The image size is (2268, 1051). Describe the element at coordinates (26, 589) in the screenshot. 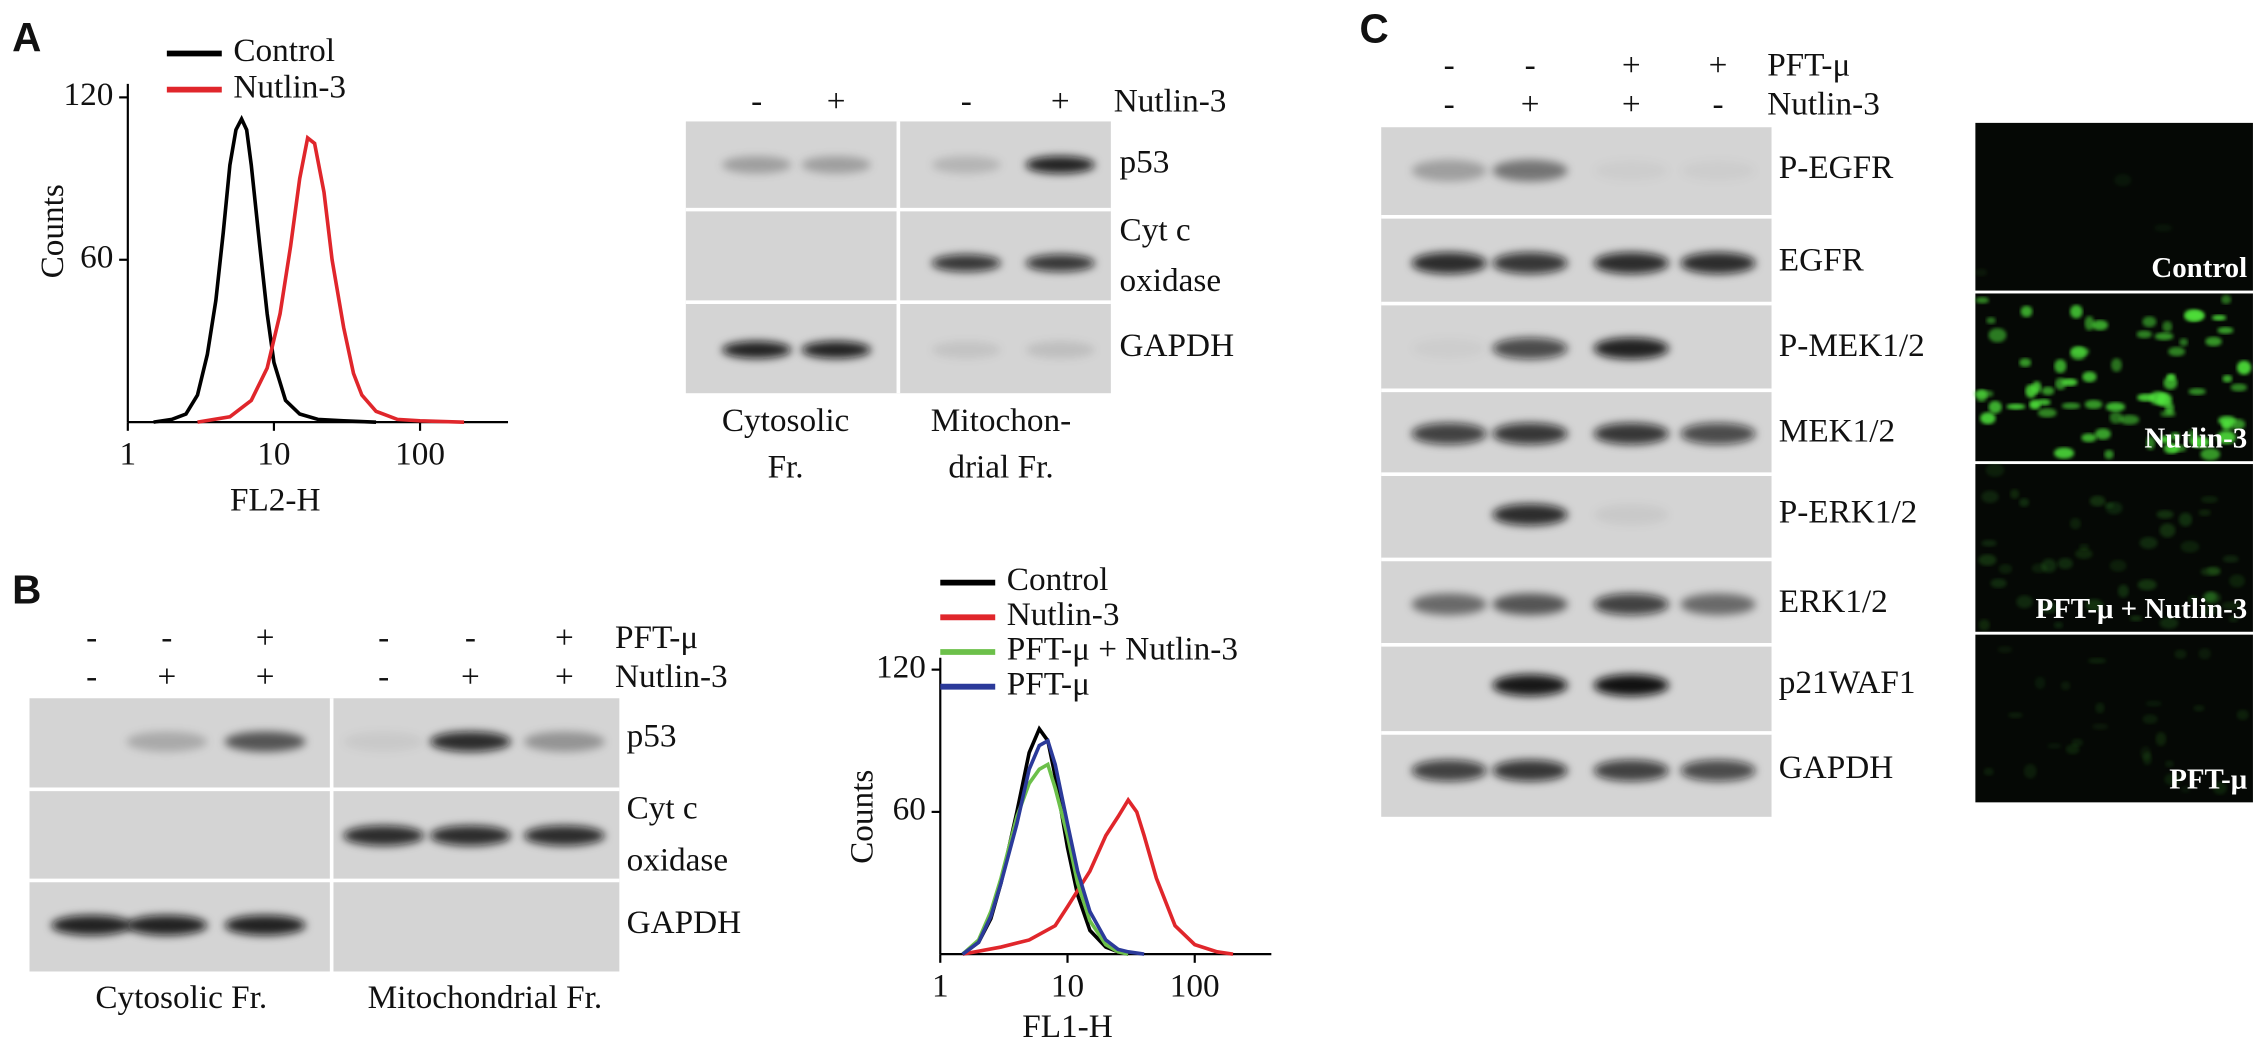

I see `panel-label: B` at that location.